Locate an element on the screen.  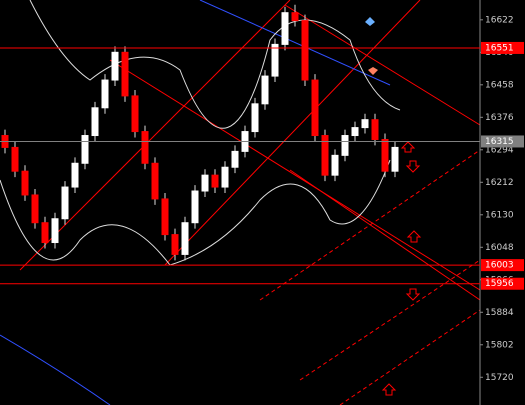
y-tick-label: 16458 is located at coordinates (499, 85).